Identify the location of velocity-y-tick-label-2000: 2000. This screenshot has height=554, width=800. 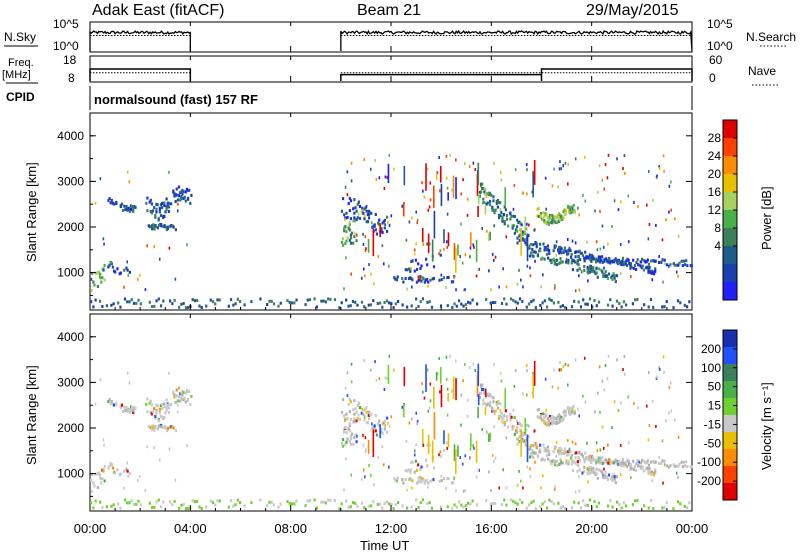
(70, 428).